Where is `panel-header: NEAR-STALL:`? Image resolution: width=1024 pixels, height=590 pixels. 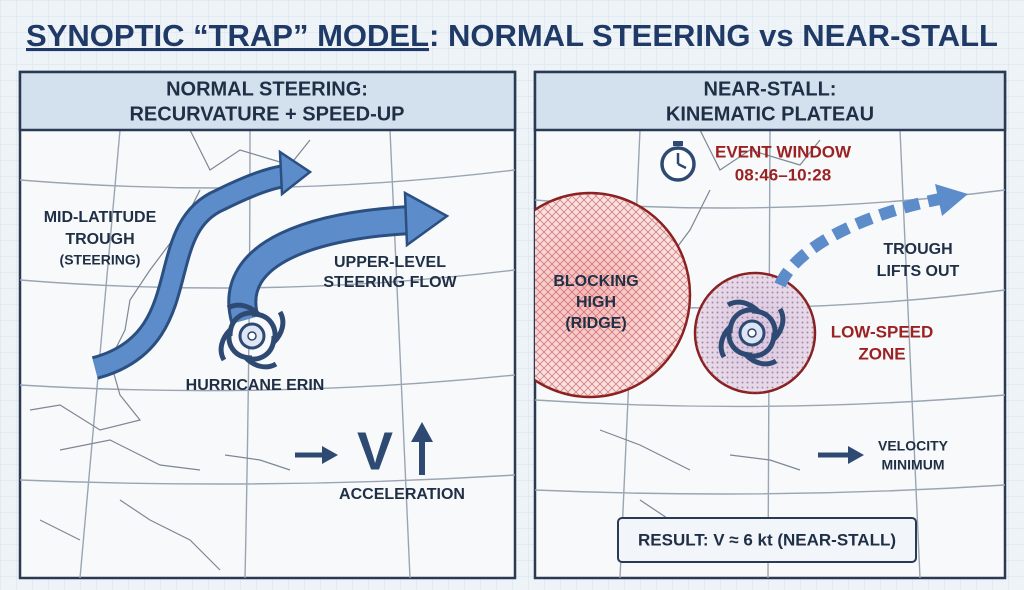 panel-header: NEAR-STALL: is located at coordinates (770, 89).